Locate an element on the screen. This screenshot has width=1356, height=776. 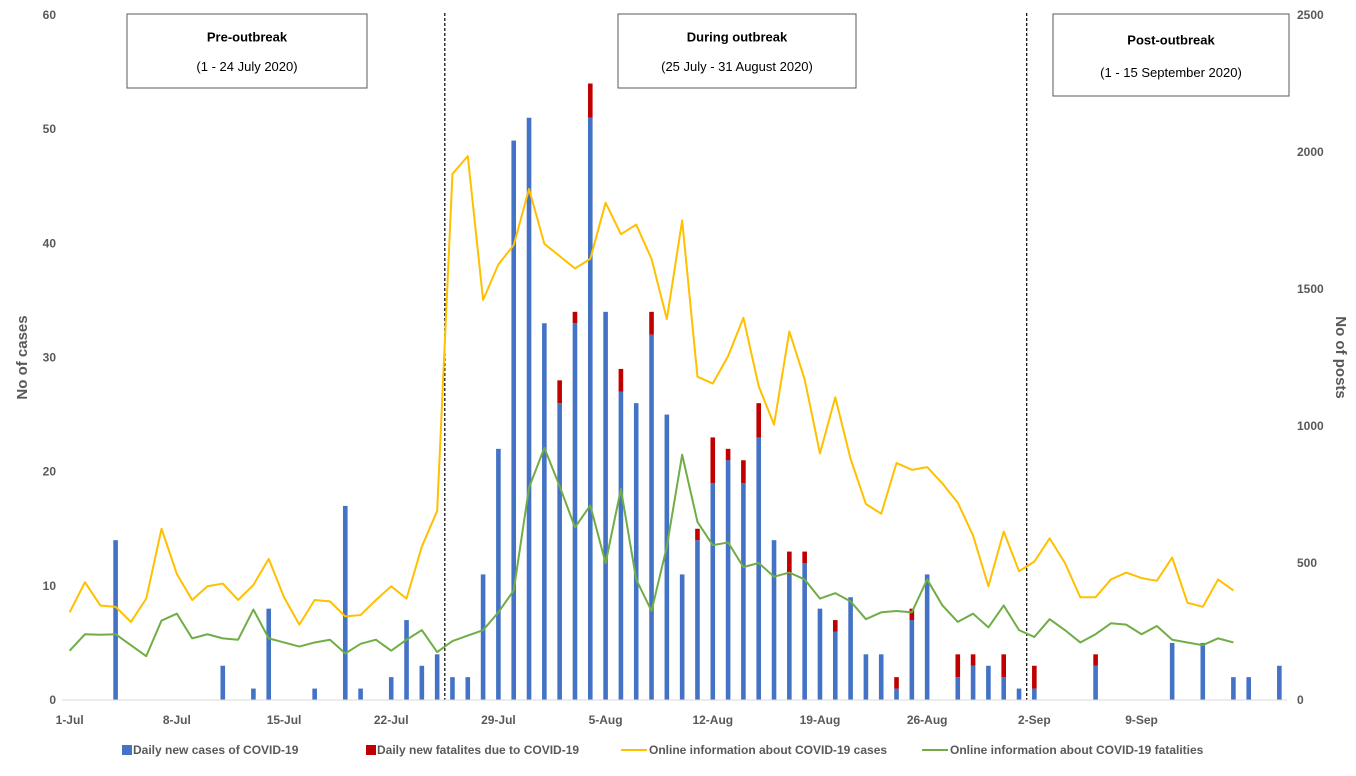
right-tick-5: 2500 is located at coordinates (1310, 15).